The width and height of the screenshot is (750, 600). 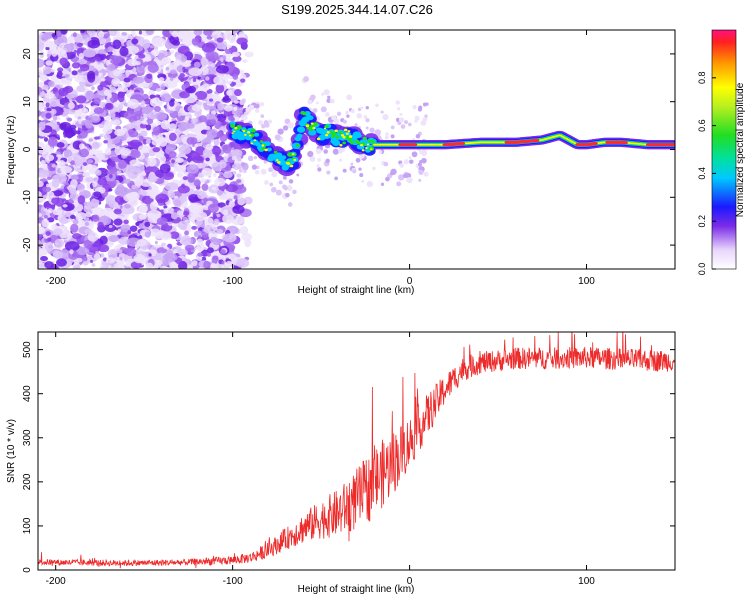 I want to click on ridge-peak, so click(x=673, y=145).